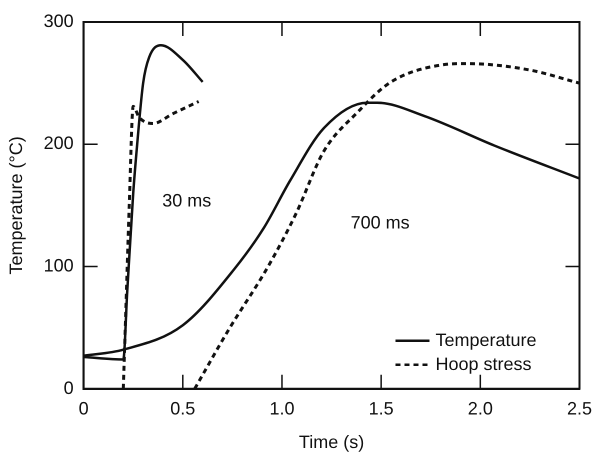 The width and height of the screenshot is (602, 460). What do you see at coordinates (59, 20) in the screenshot?
I see `y-tick-label: 300` at bounding box center [59, 20].